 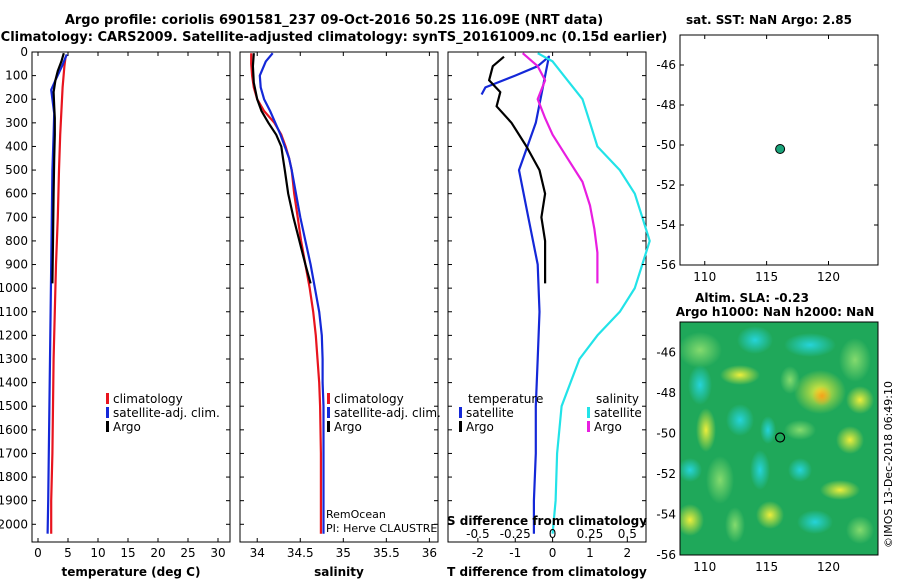 What do you see at coordinates (281, 168) in the screenshot?
I see `salinity-series-argo` at bounding box center [281, 168].